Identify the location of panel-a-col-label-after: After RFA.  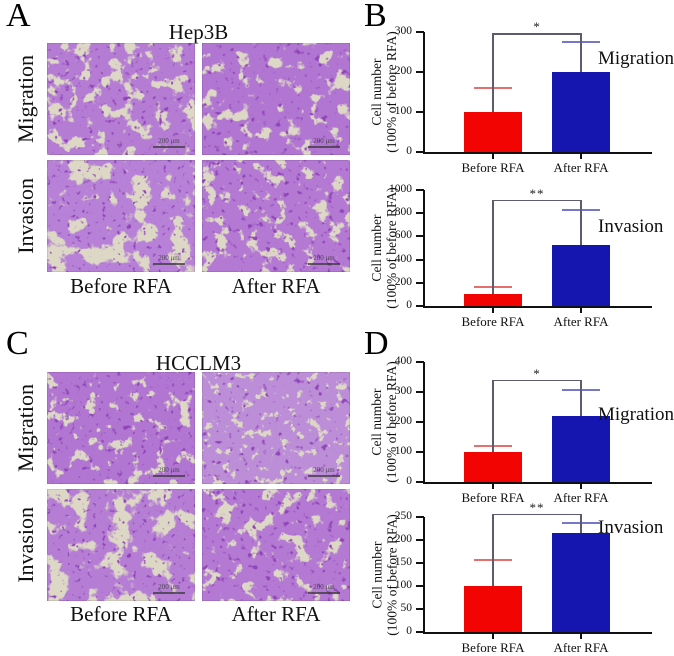
(276, 286).